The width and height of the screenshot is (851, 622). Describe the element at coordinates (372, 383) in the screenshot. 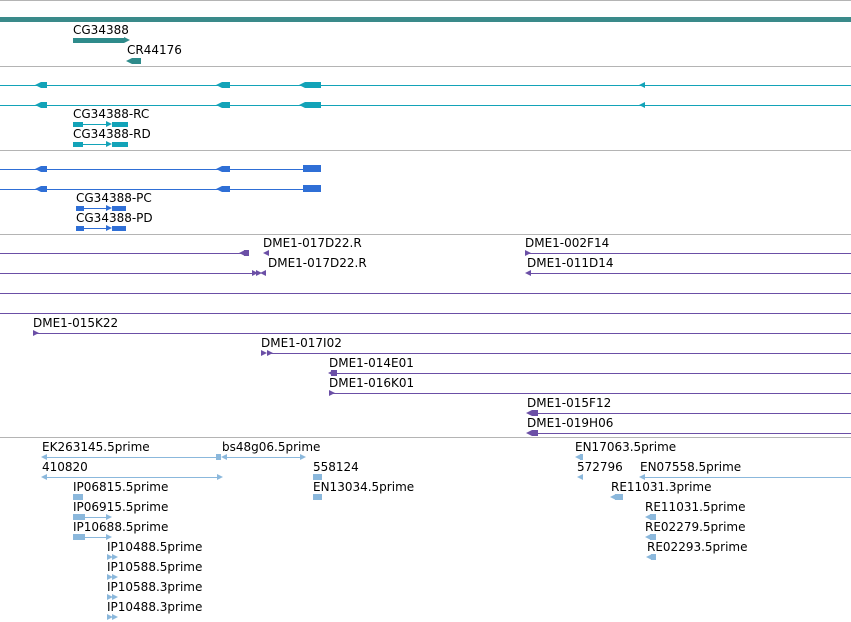

I see `clone-label: DME1-016K01` at that location.